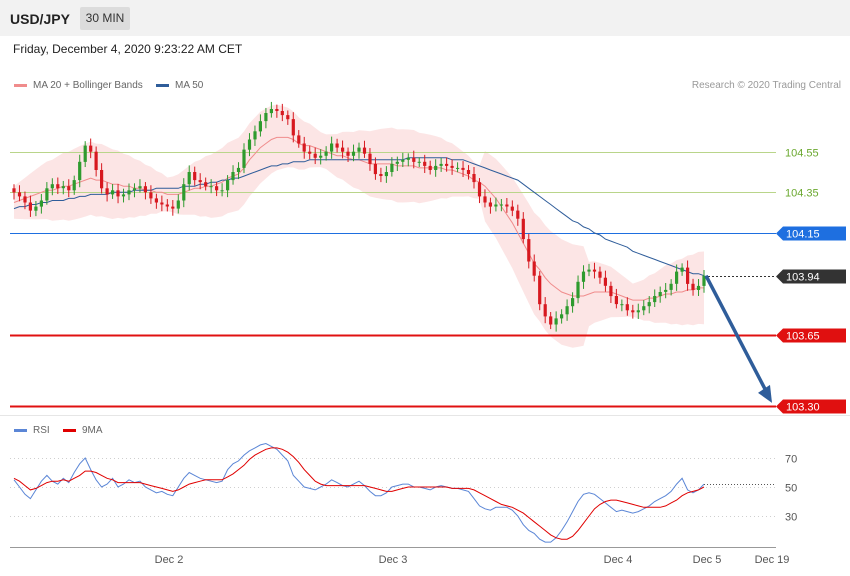 The image size is (850, 576). What do you see at coordinates (189, 85) in the screenshot?
I see `ma50-legend-label: MA 50` at bounding box center [189, 85].